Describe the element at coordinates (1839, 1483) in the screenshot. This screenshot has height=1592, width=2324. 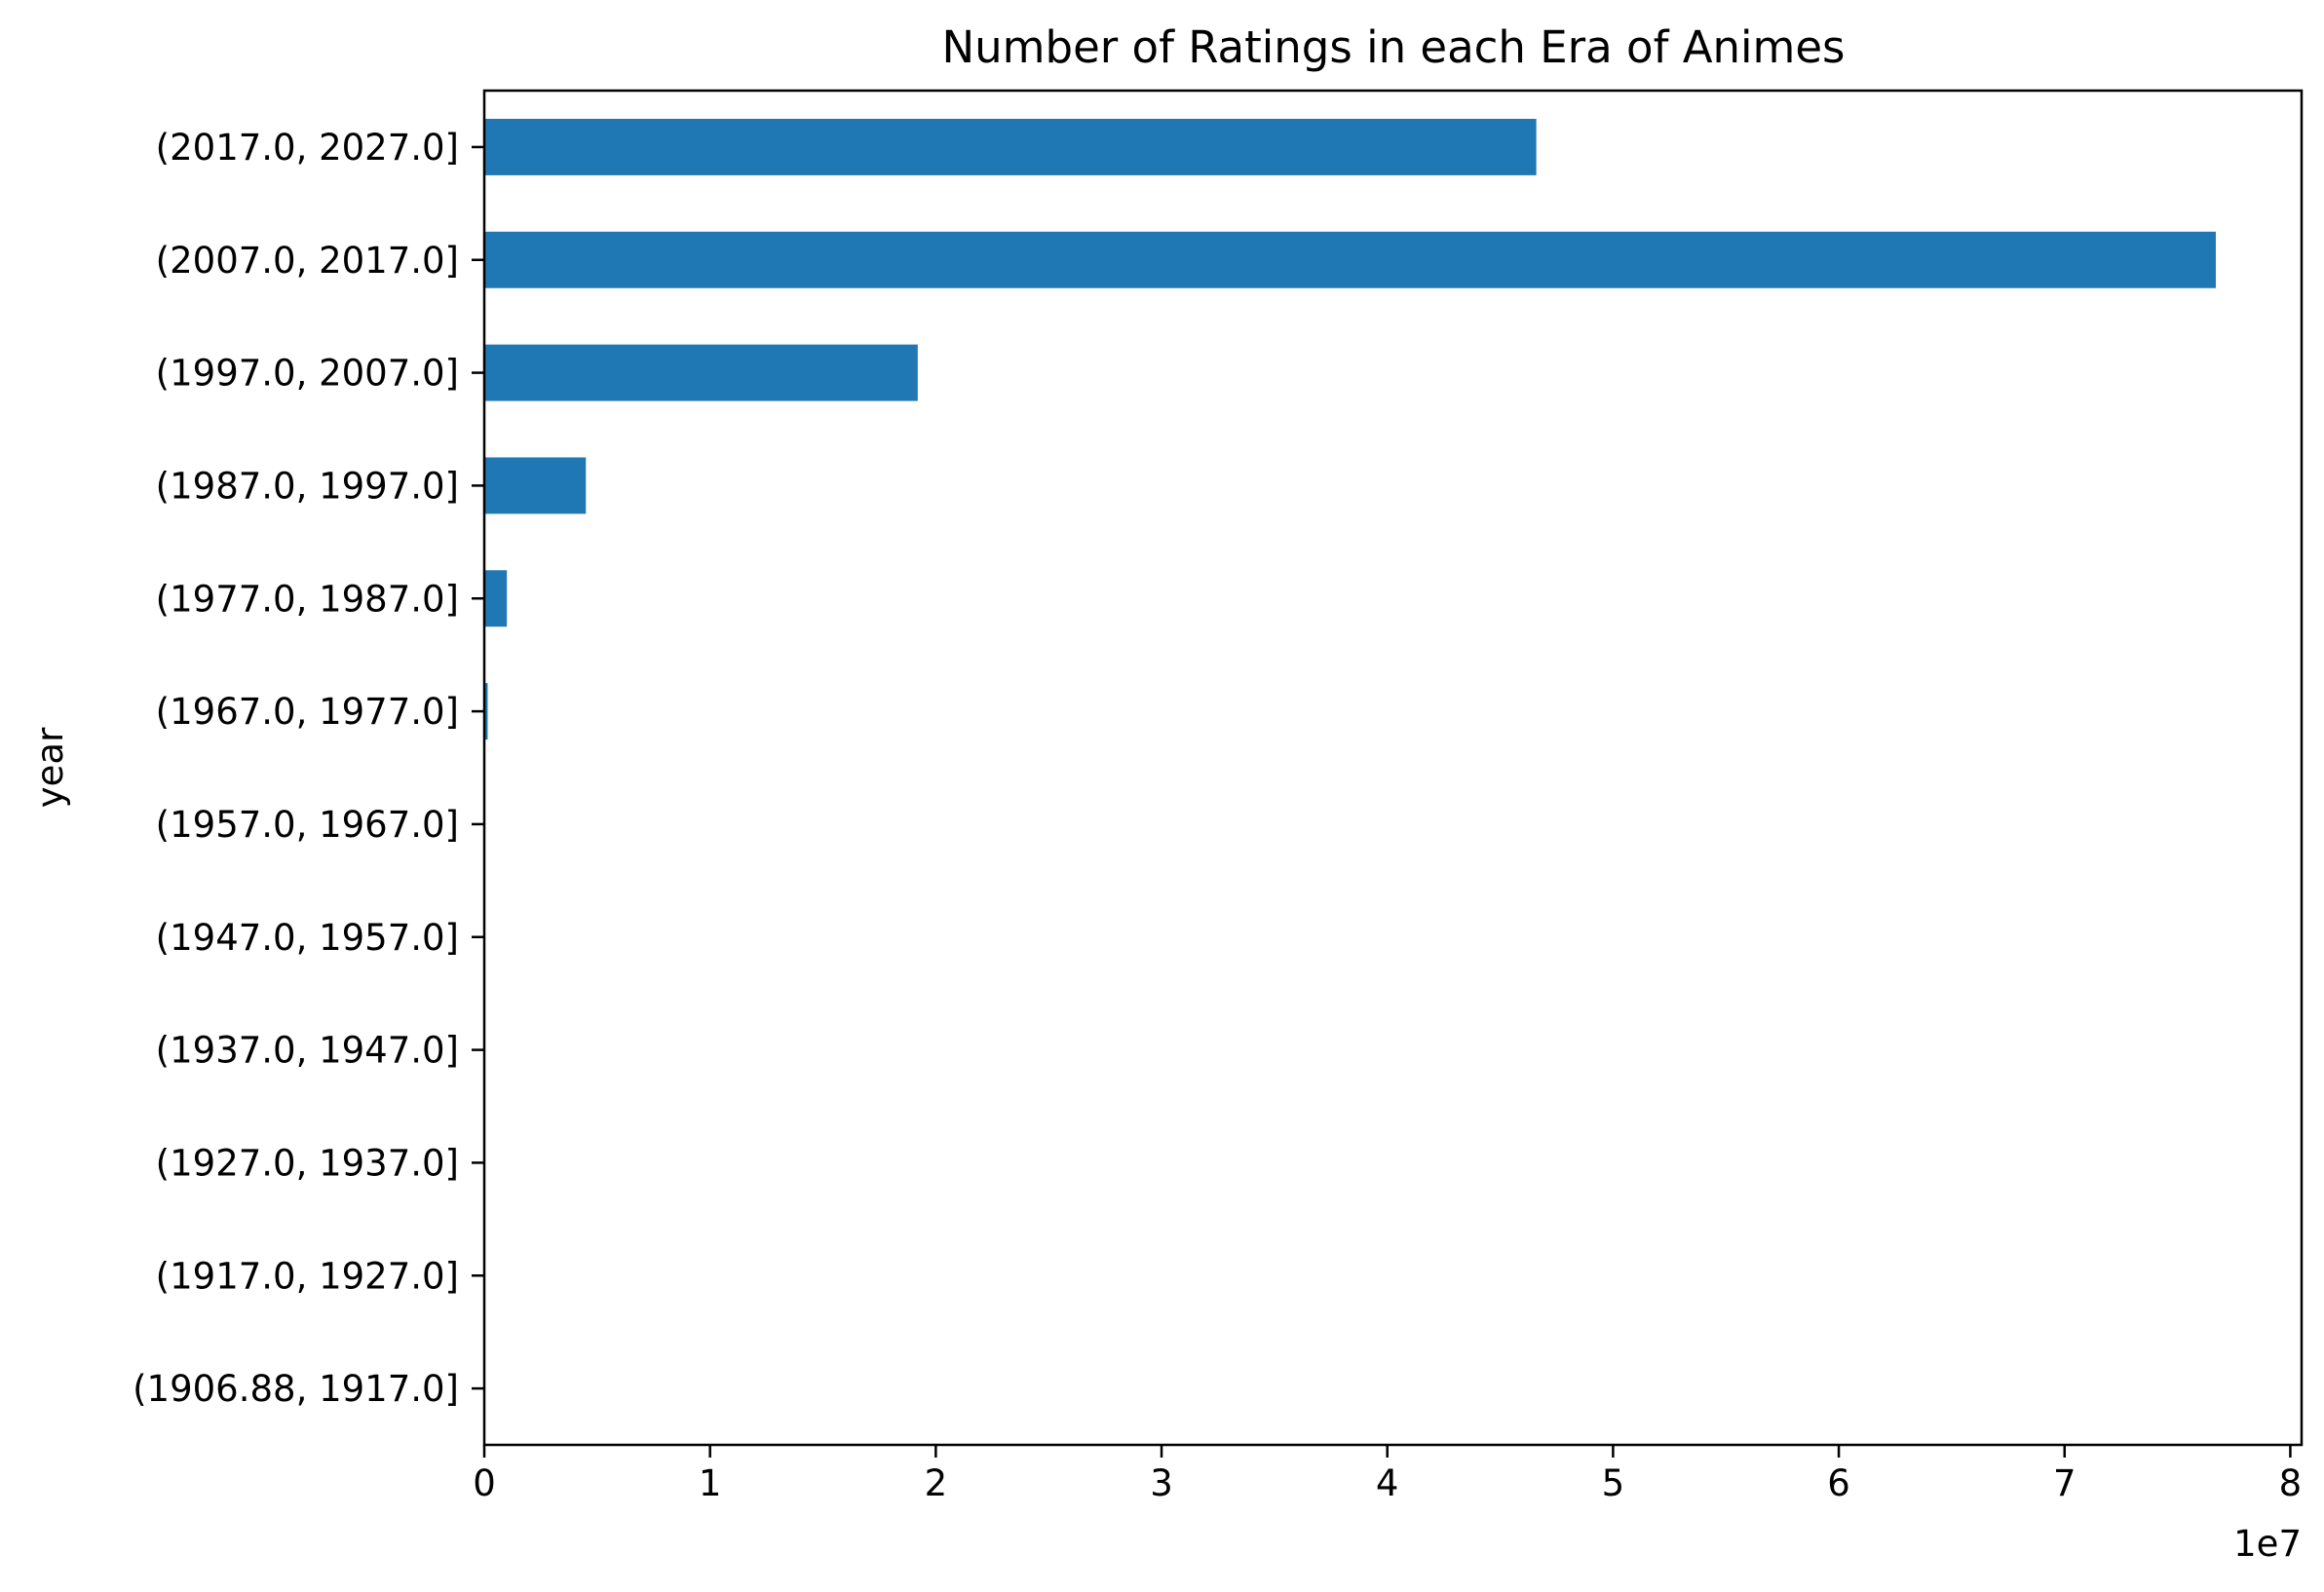
I see `x-tick-label: 6` at that location.